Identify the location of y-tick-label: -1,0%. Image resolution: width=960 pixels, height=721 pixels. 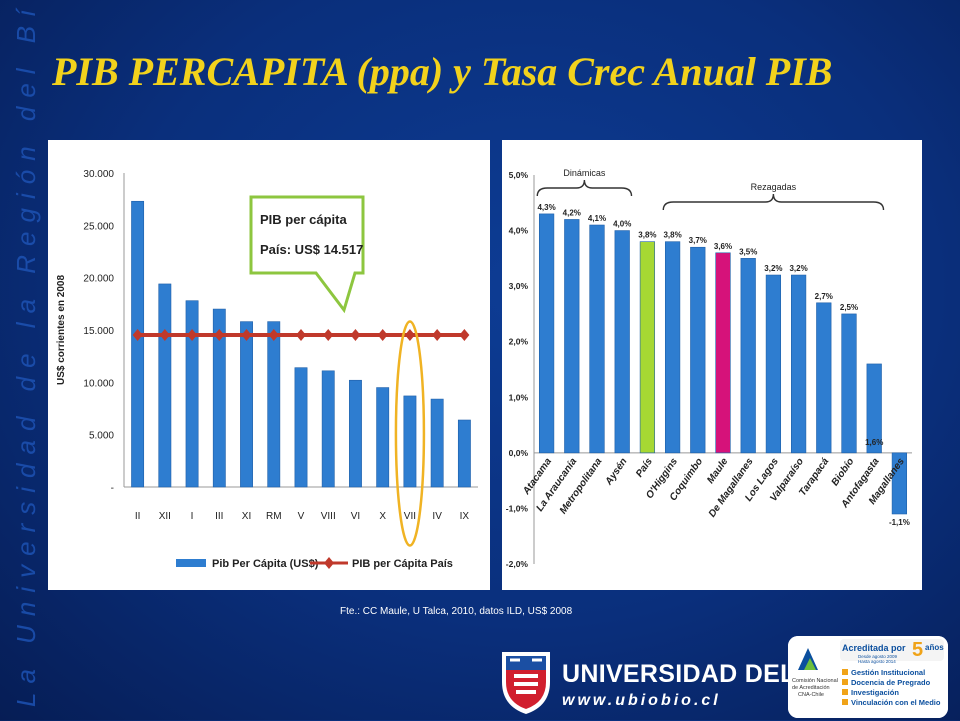
(517, 508).